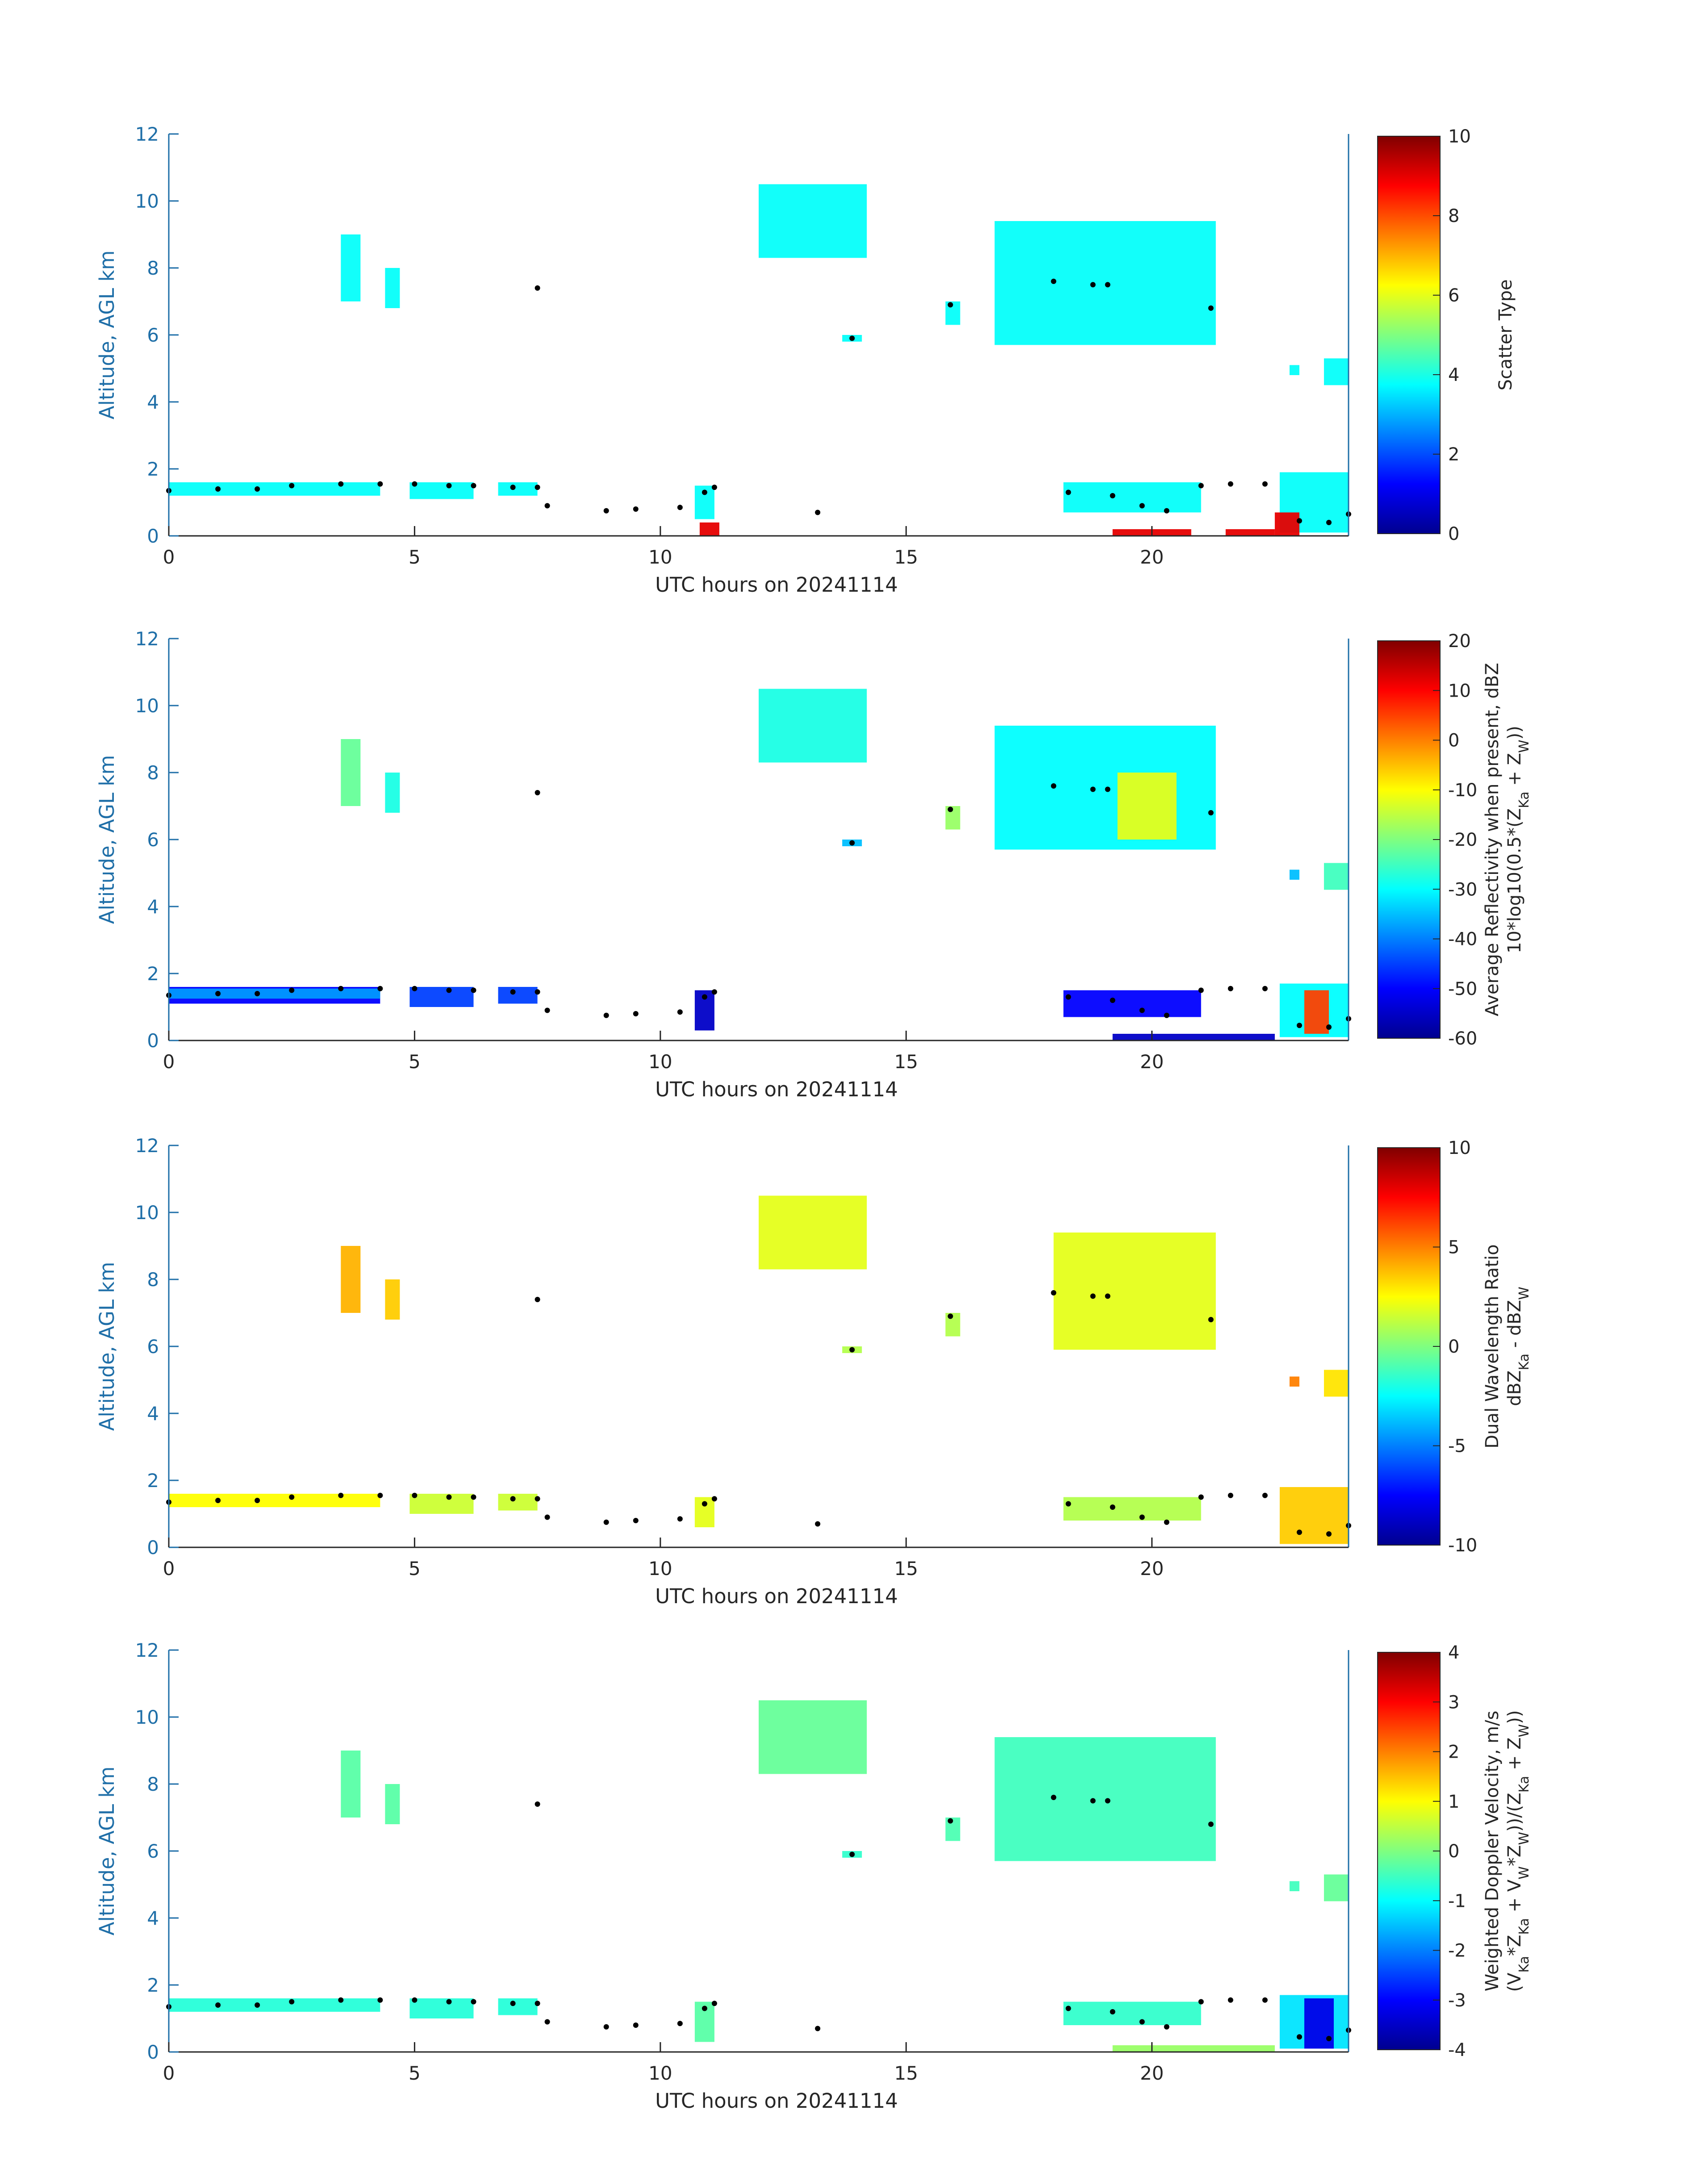 The height and width of the screenshot is (2177, 1708). Describe the element at coordinates (1453, 1347) in the screenshot. I see `colorbar-tick-label: 0` at that location.